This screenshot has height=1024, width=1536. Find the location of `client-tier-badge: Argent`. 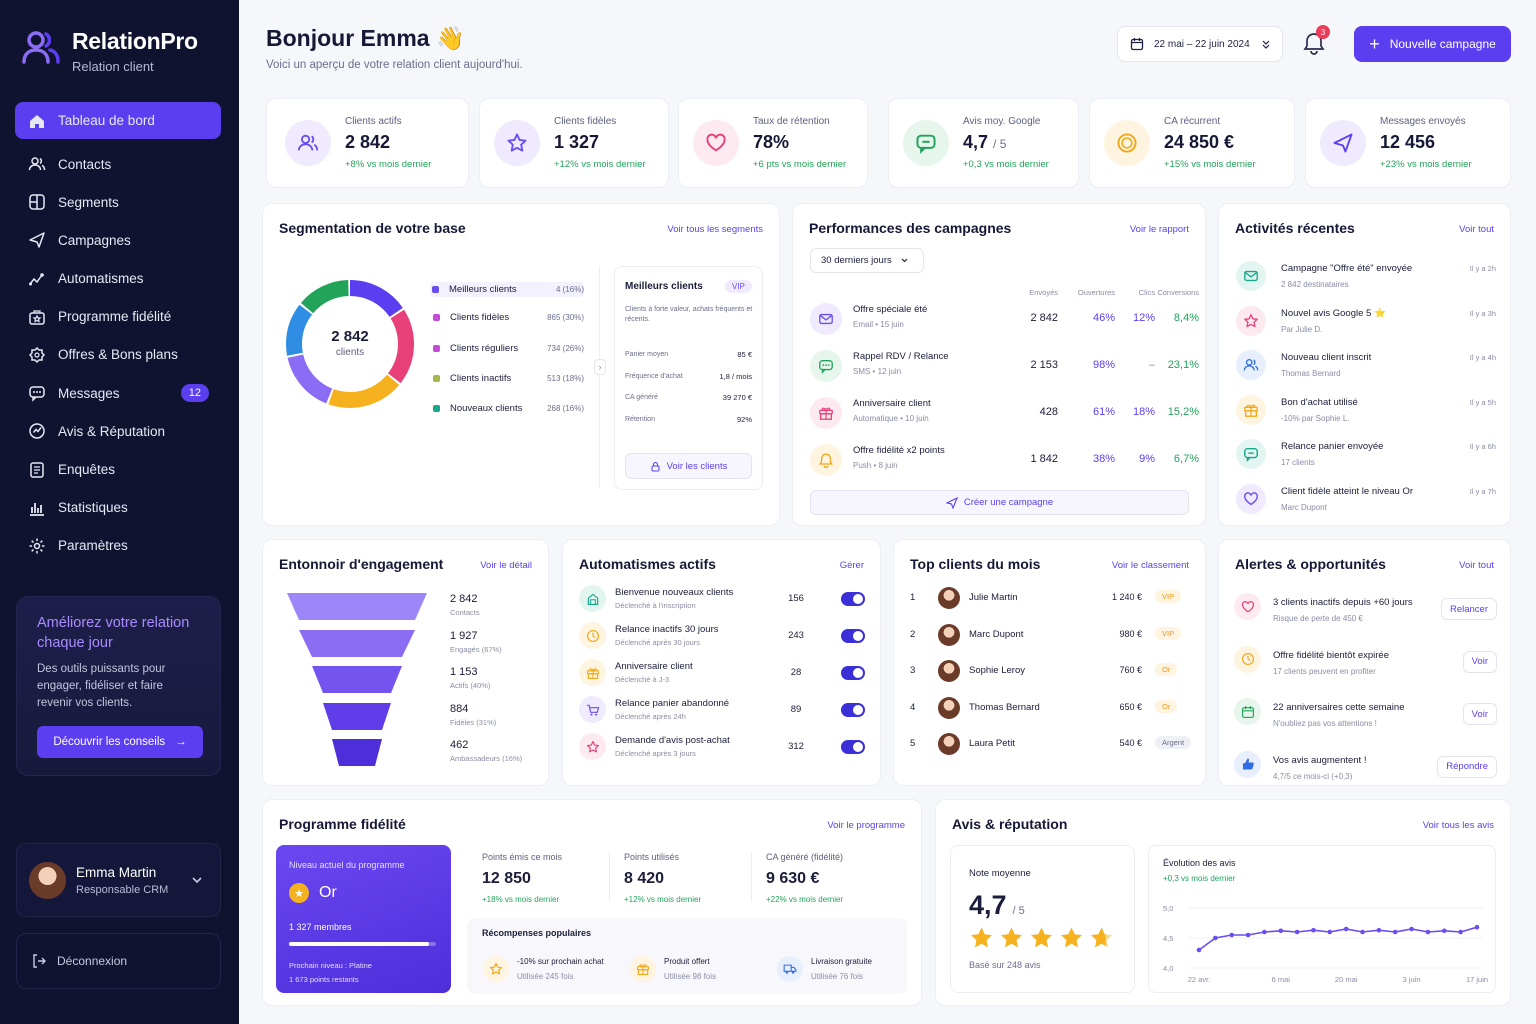

client-tier-badge: Argent is located at coordinates (1173, 742).